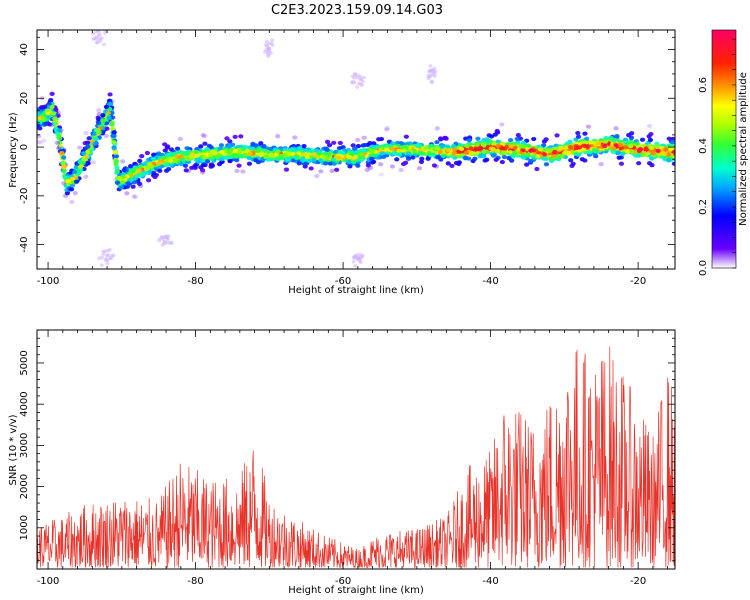  Describe the element at coordinates (24, 527) in the screenshot. I see `y-tick-label: 1000` at that location.